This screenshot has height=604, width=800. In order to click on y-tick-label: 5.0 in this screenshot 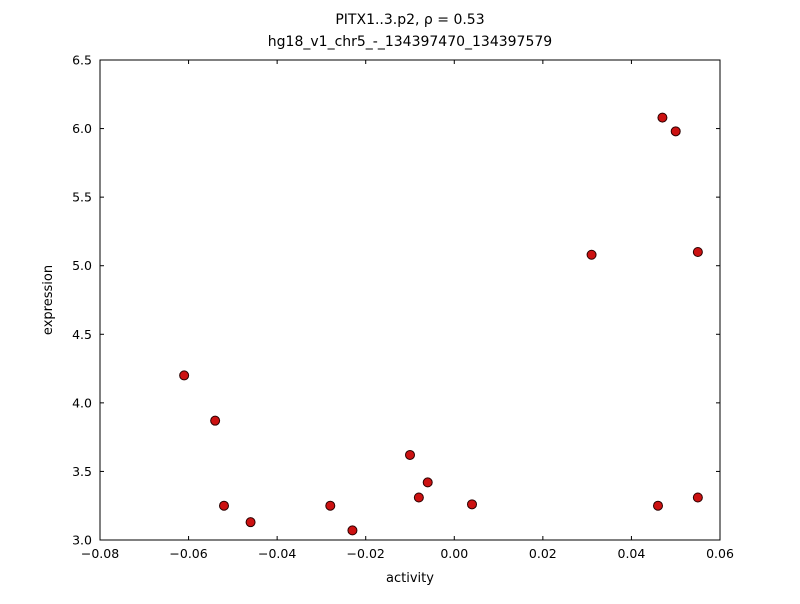, I will do `click(82, 265)`.